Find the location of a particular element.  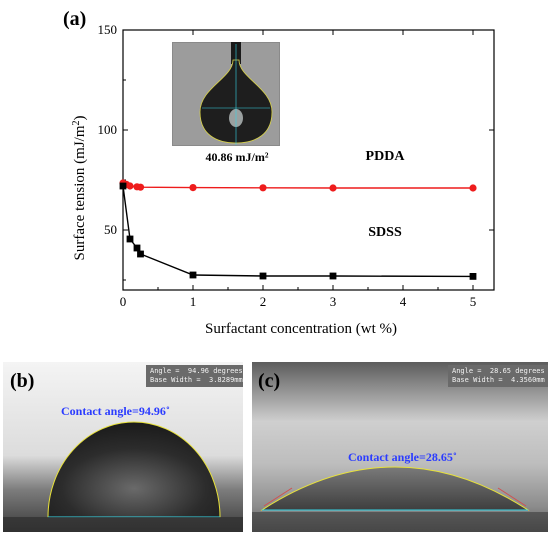

y-tick-label: 50 is located at coordinates (110, 229).